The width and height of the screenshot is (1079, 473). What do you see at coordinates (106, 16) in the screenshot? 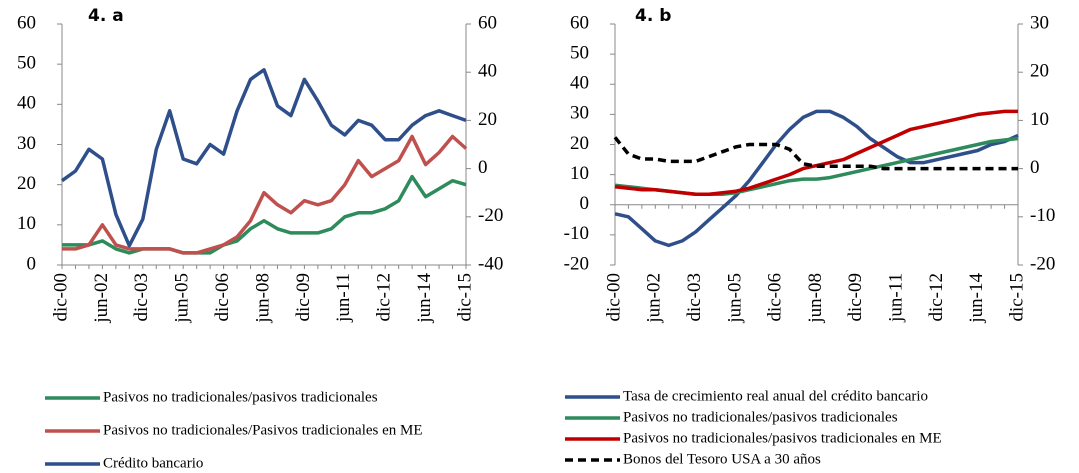
I see `panel-title: 4. a` at bounding box center [106, 16].